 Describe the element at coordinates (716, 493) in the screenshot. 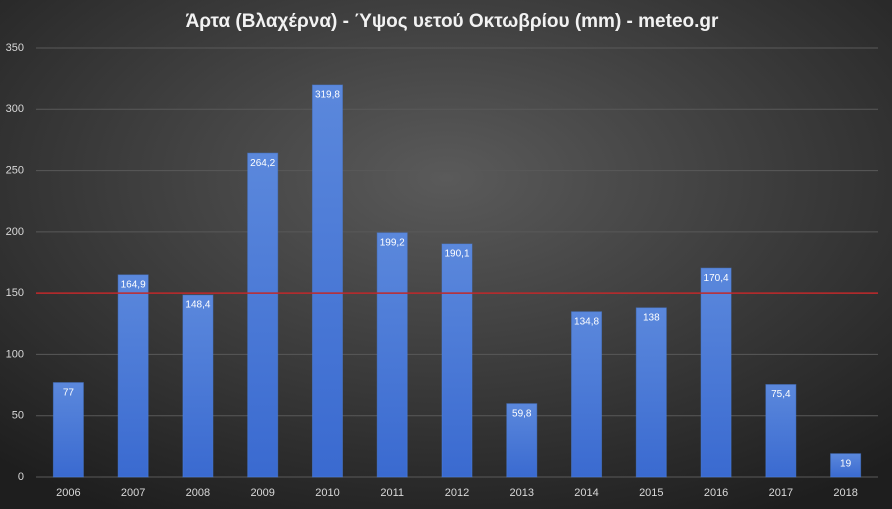

I see `x-tick-label: 2016` at that location.